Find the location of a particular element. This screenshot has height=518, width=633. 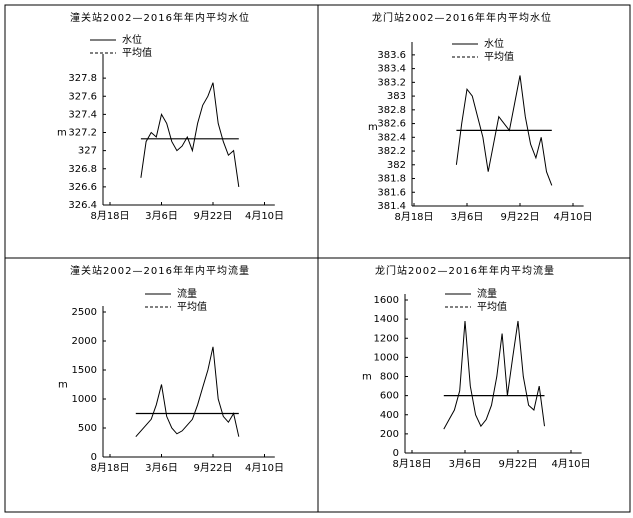

chart-title: 潼关站2002—2016年年内平均水位 is located at coordinates (160, 17).